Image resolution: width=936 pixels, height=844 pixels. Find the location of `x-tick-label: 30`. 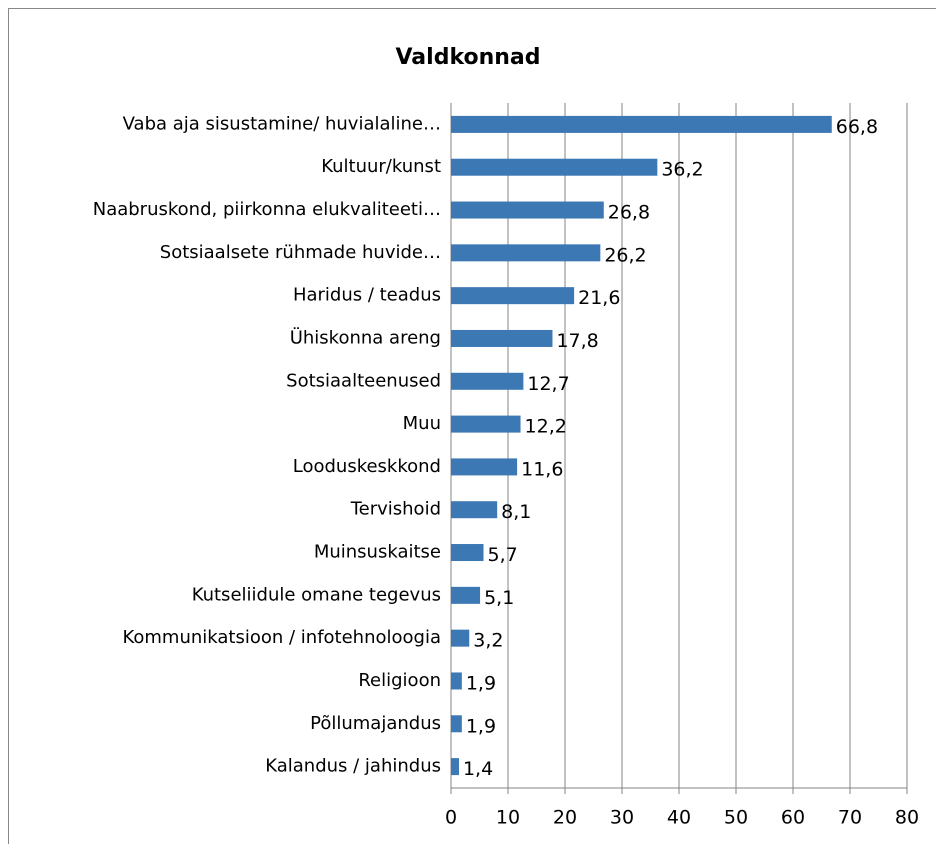

x-tick-label: 30 is located at coordinates (622, 818).